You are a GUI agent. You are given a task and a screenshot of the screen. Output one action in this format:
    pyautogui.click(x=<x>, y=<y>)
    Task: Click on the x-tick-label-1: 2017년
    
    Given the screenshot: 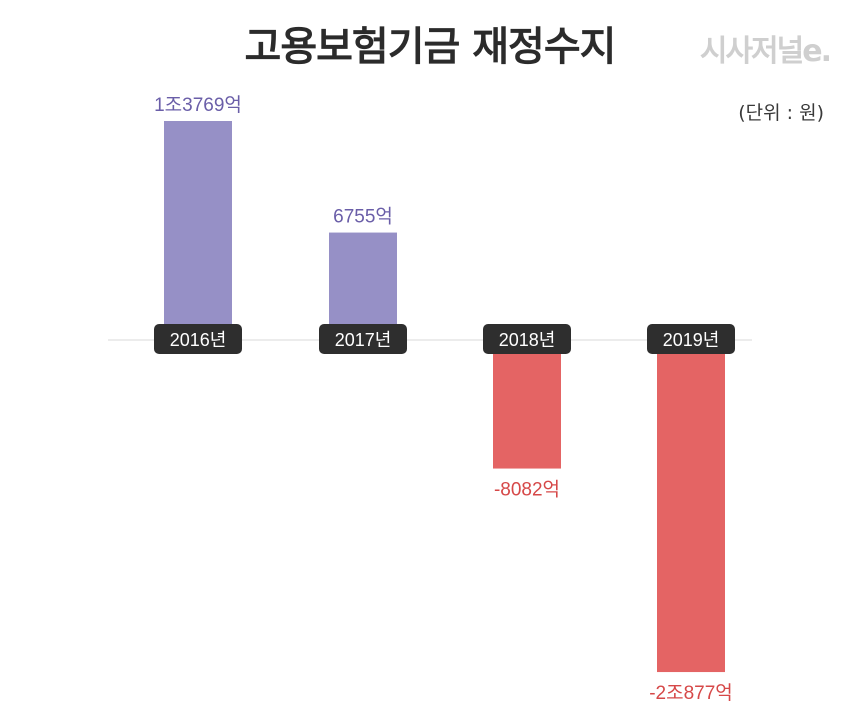 What is the action you would take?
    pyautogui.click(x=363, y=340)
    